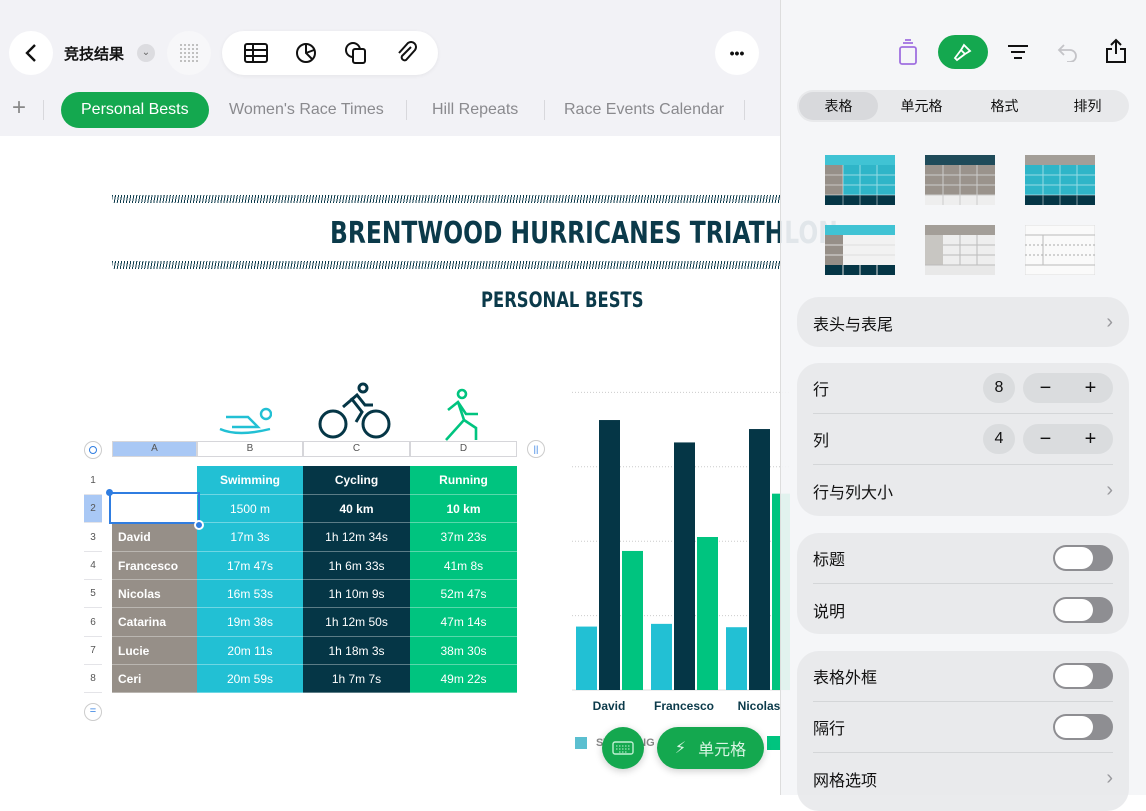  I want to click on add-row-handle: =, so click(93, 712).